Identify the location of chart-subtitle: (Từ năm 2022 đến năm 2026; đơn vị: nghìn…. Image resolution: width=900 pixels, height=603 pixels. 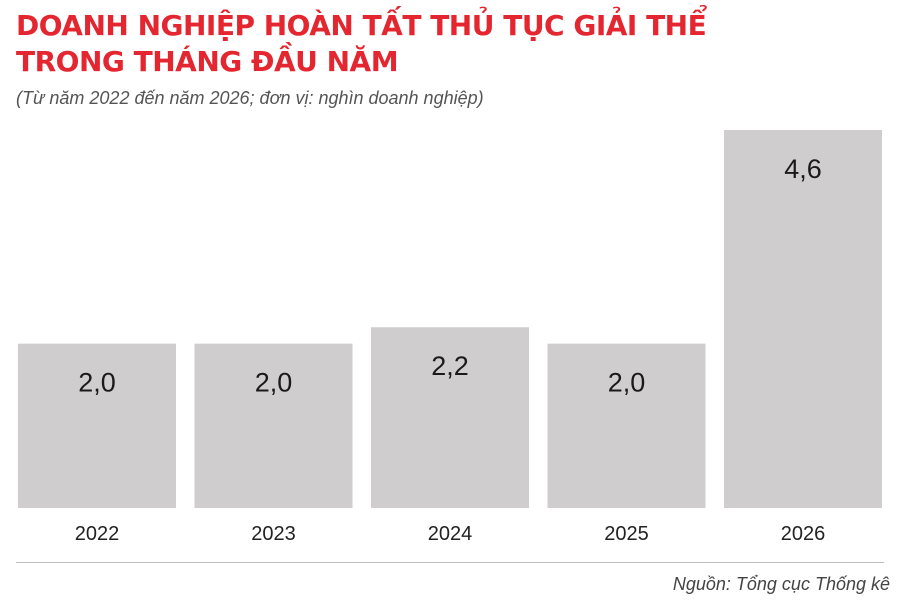
(250, 98).